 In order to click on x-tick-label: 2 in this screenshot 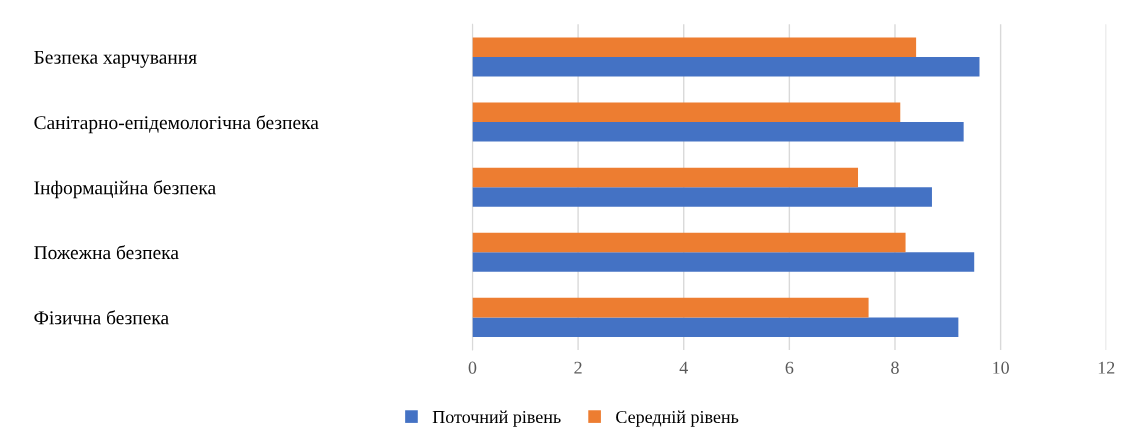, I will do `click(578, 367)`.